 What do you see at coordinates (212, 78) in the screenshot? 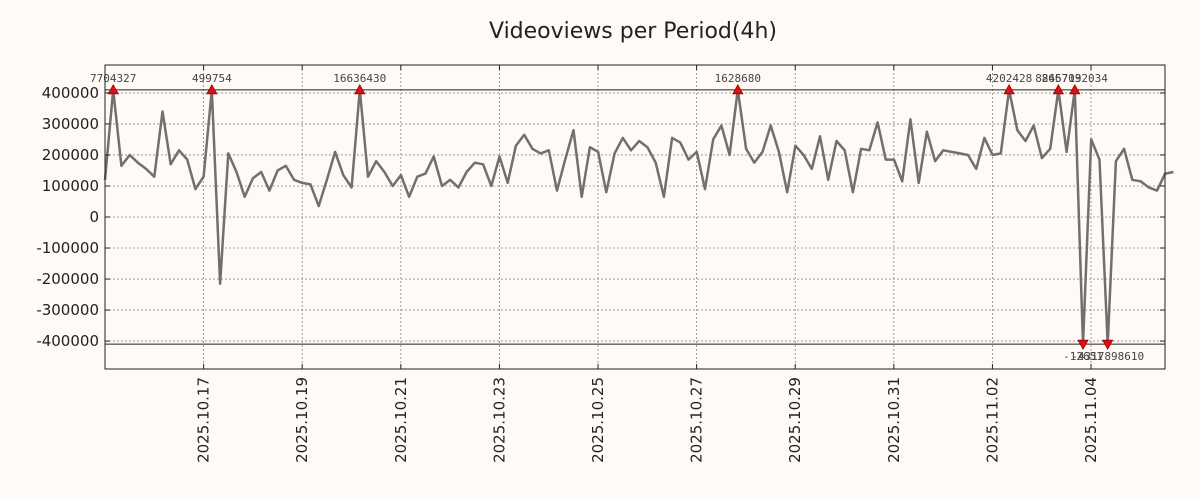
I see `peak-label: 499754` at bounding box center [212, 78].